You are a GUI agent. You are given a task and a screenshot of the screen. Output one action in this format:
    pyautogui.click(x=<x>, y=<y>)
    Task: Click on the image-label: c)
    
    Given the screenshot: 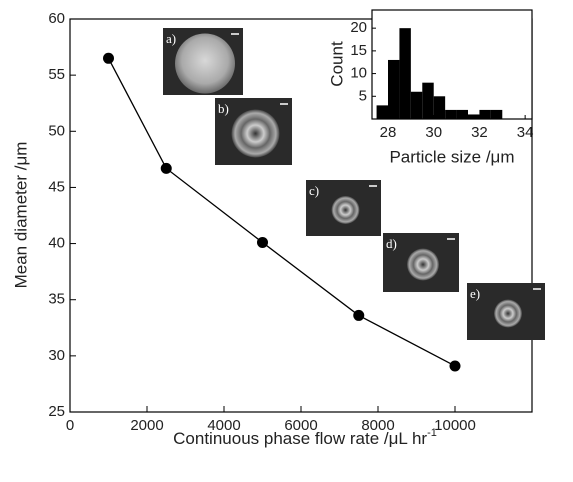 What is the action you would take?
    pyautogui.click(x=314, y=190)
    